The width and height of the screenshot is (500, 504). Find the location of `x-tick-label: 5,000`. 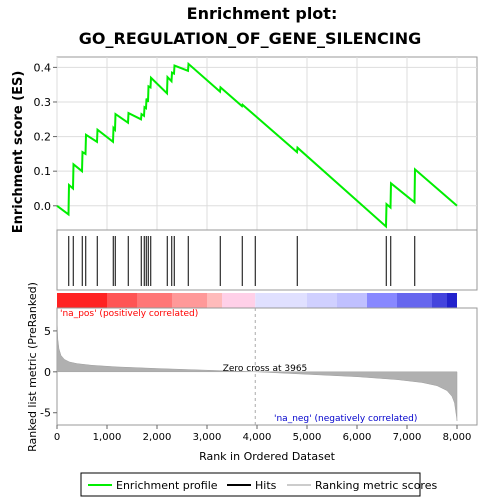

x-tick-label: 5,000 is located at coordinates (307, 437).